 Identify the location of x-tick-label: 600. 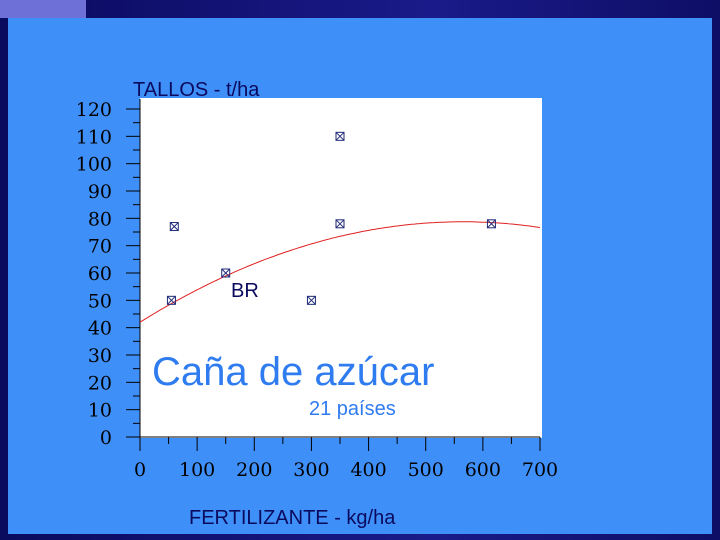
(483, 470).